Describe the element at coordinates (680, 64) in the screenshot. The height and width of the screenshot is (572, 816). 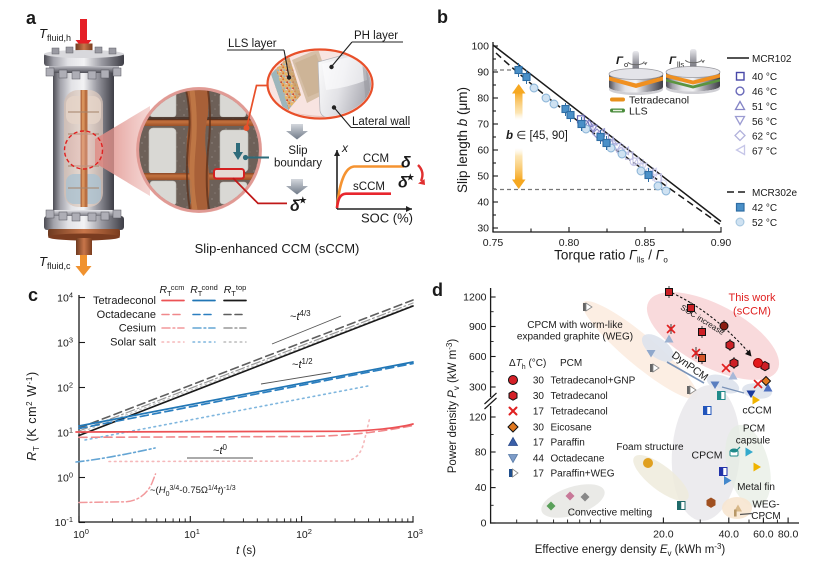
I see `svg-text: lls` at that location.